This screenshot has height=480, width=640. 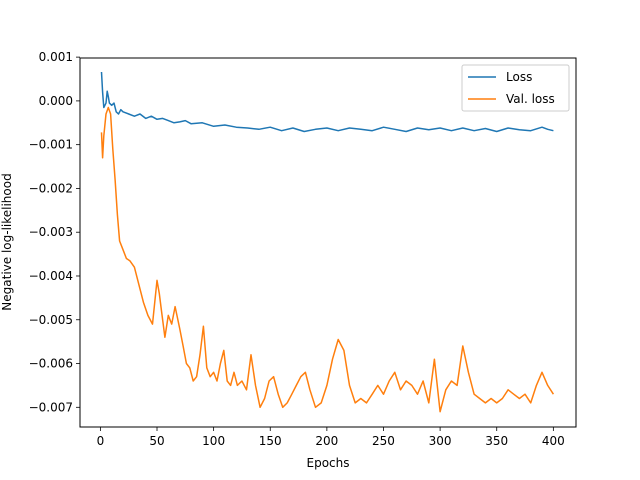 I want to click on x-tick-label: 300, so click(x=440, y=441).